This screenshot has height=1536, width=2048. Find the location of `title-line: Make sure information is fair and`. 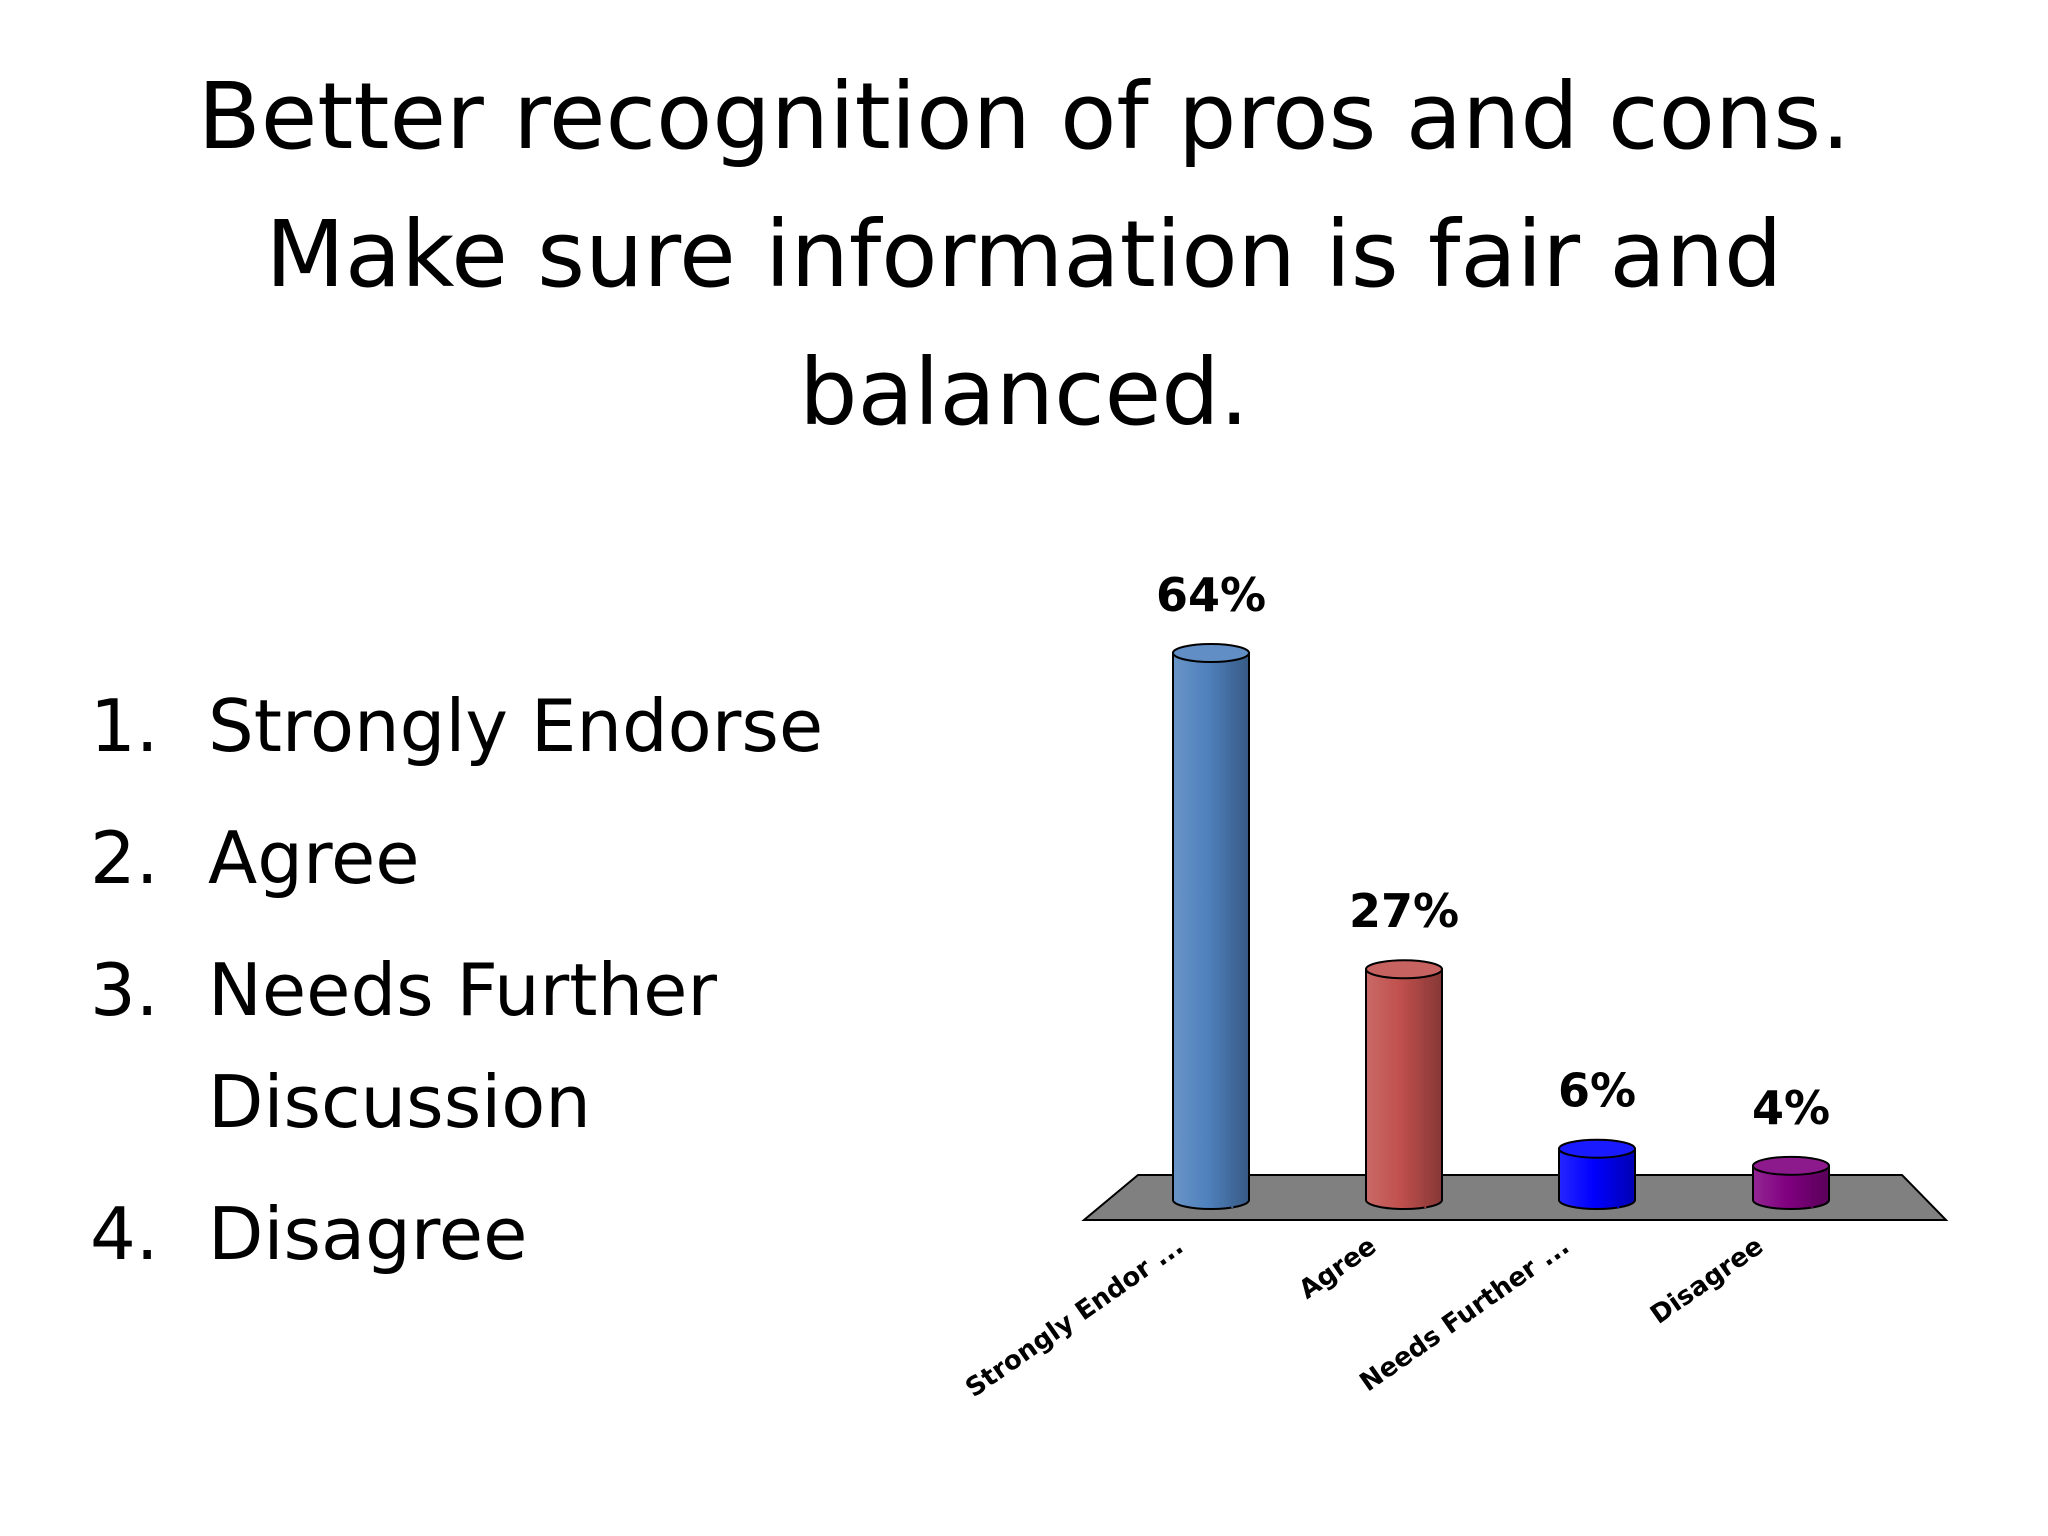

title-line: Make sure information is fair and is located at coordinates (1024, 254).